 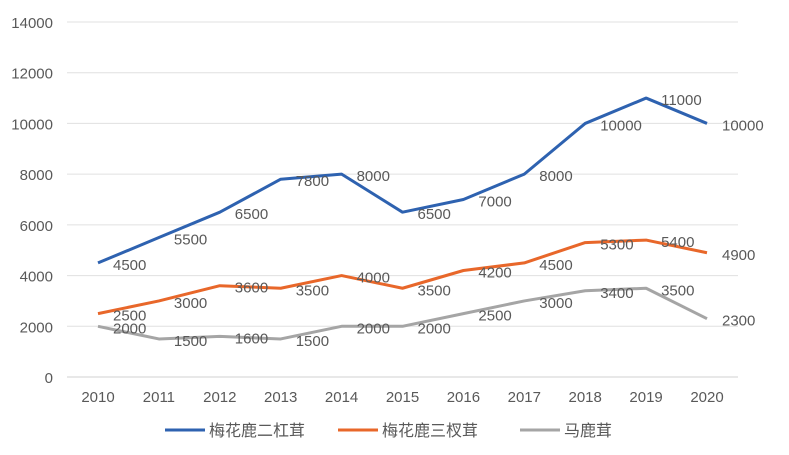 I want to click on x-tick-label: 2020, so click(x=706, y=397).